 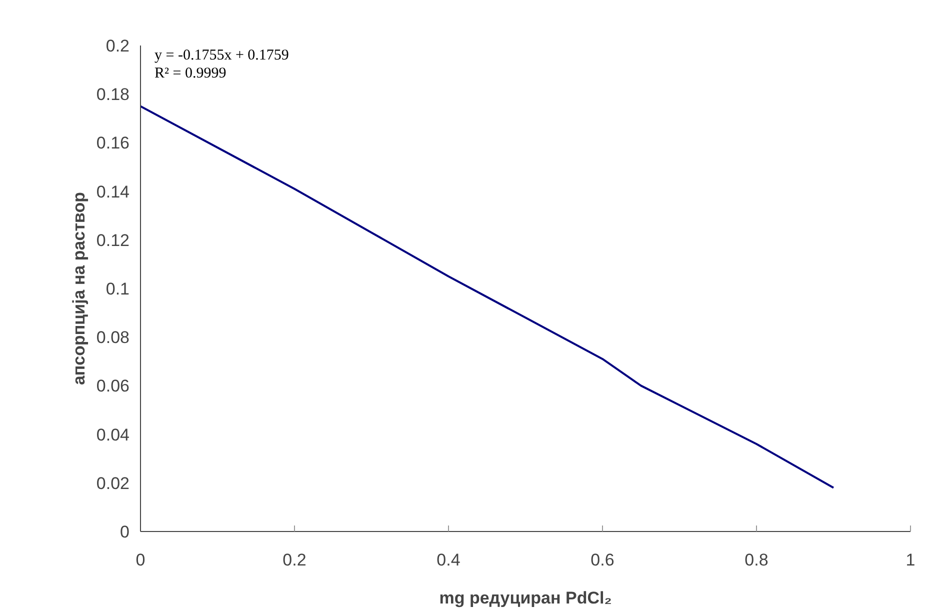 I want to click on x-tick-label: 0.4, so click(x=448, y=560).